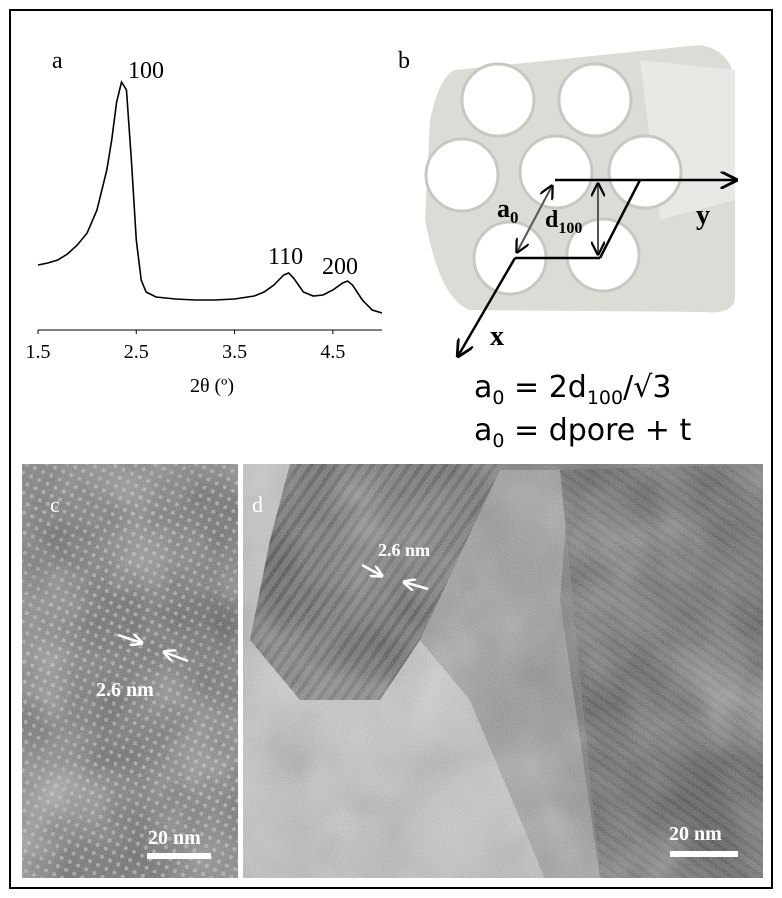 Image resolution: width=782 pixels, height=898 pixels. What do you see at coordinates (647, 387) in the screenshot?
I see `eq-part: /√3` at bounding box center [647, 387].